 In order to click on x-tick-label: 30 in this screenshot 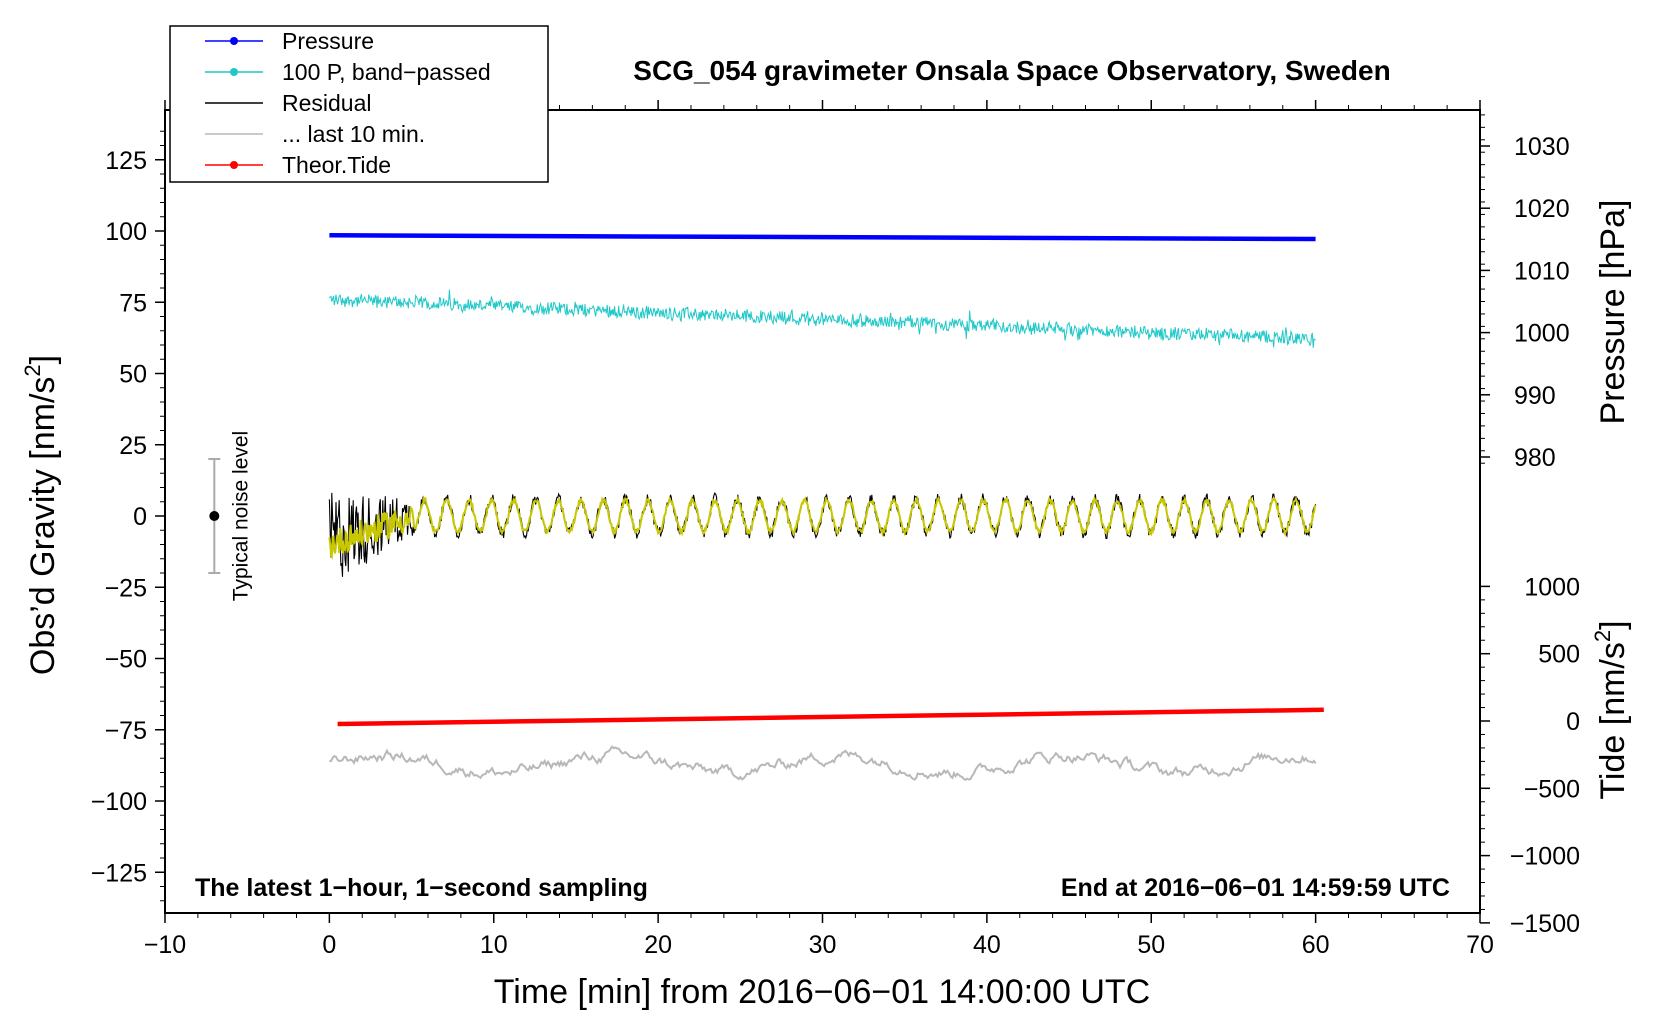, I will do `click(823, 945)`.